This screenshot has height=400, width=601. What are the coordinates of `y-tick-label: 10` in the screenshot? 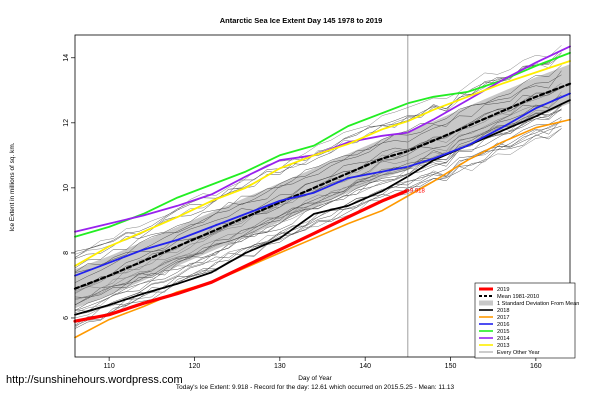 It's located at (66, 188).